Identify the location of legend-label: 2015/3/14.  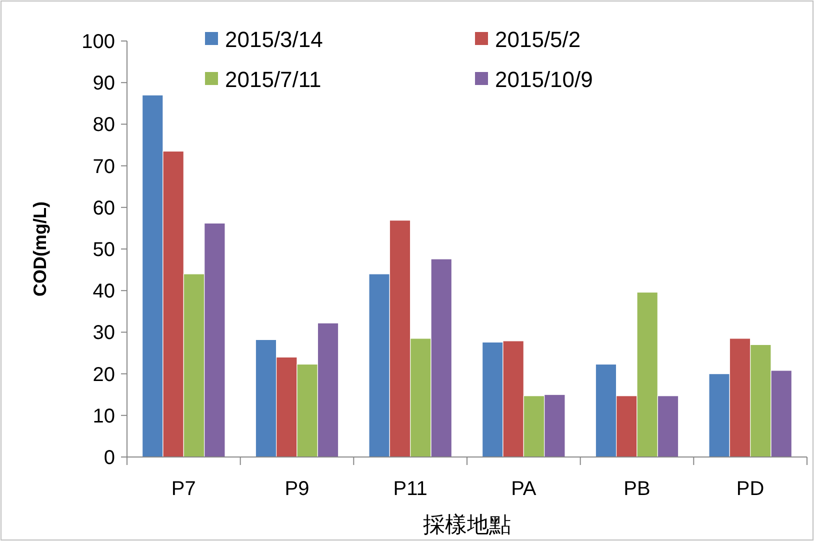
(274, 39).